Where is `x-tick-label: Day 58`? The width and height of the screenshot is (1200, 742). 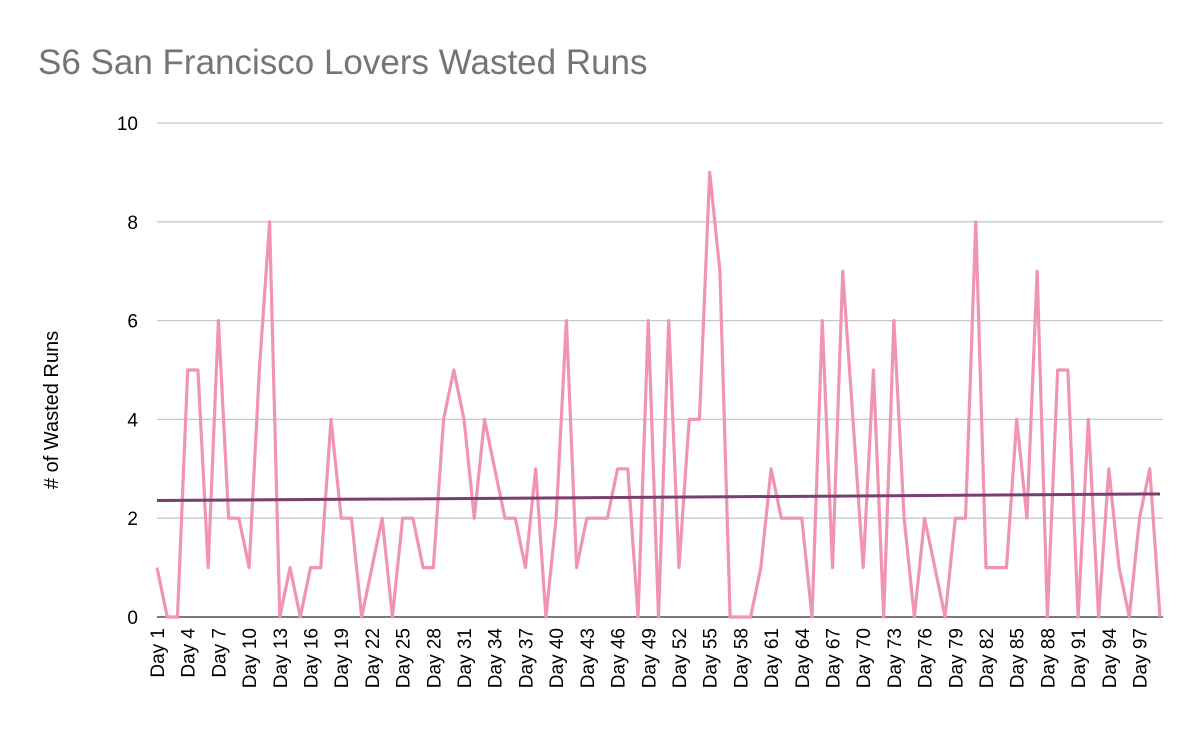 x-tick-label: Day 58 is located at coordinates (741, 658).